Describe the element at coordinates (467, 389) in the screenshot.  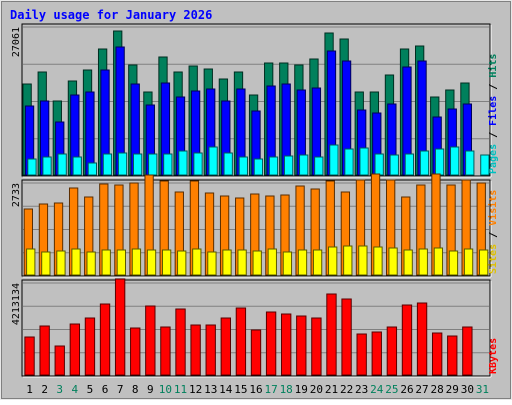
I see `x-tick-label: 30` at that location.